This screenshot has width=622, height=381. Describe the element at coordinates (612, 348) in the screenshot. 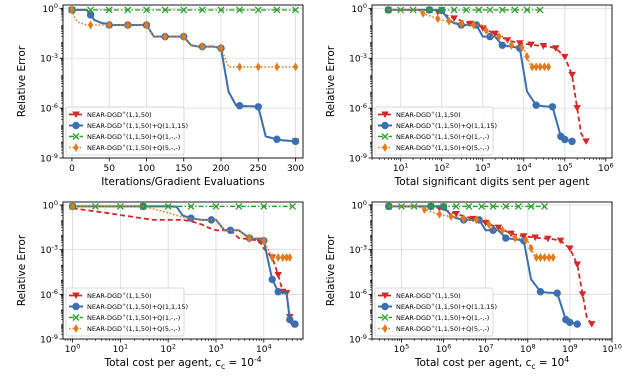

I see `x-tick-label: 1010` at that location.